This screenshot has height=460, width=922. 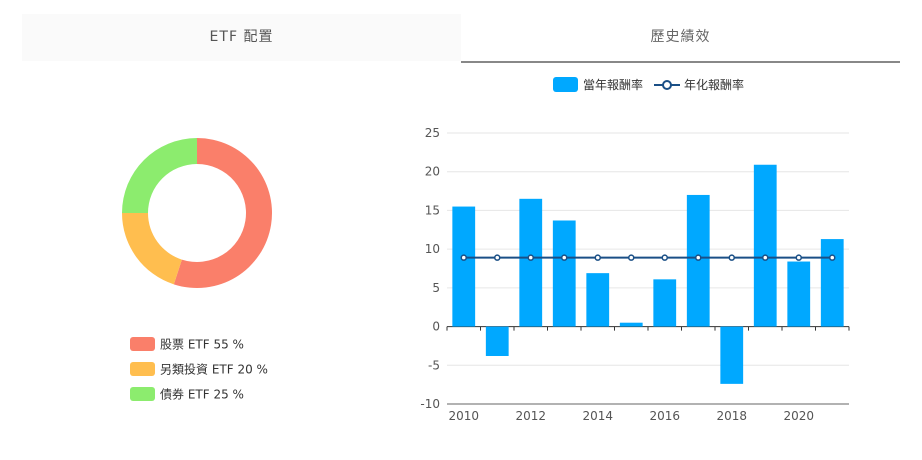 What do you see at coordinates (680, 38) in the screenshot?
I see `tab-historical-performance: 歷史績效` at bounding box center [680, 38].